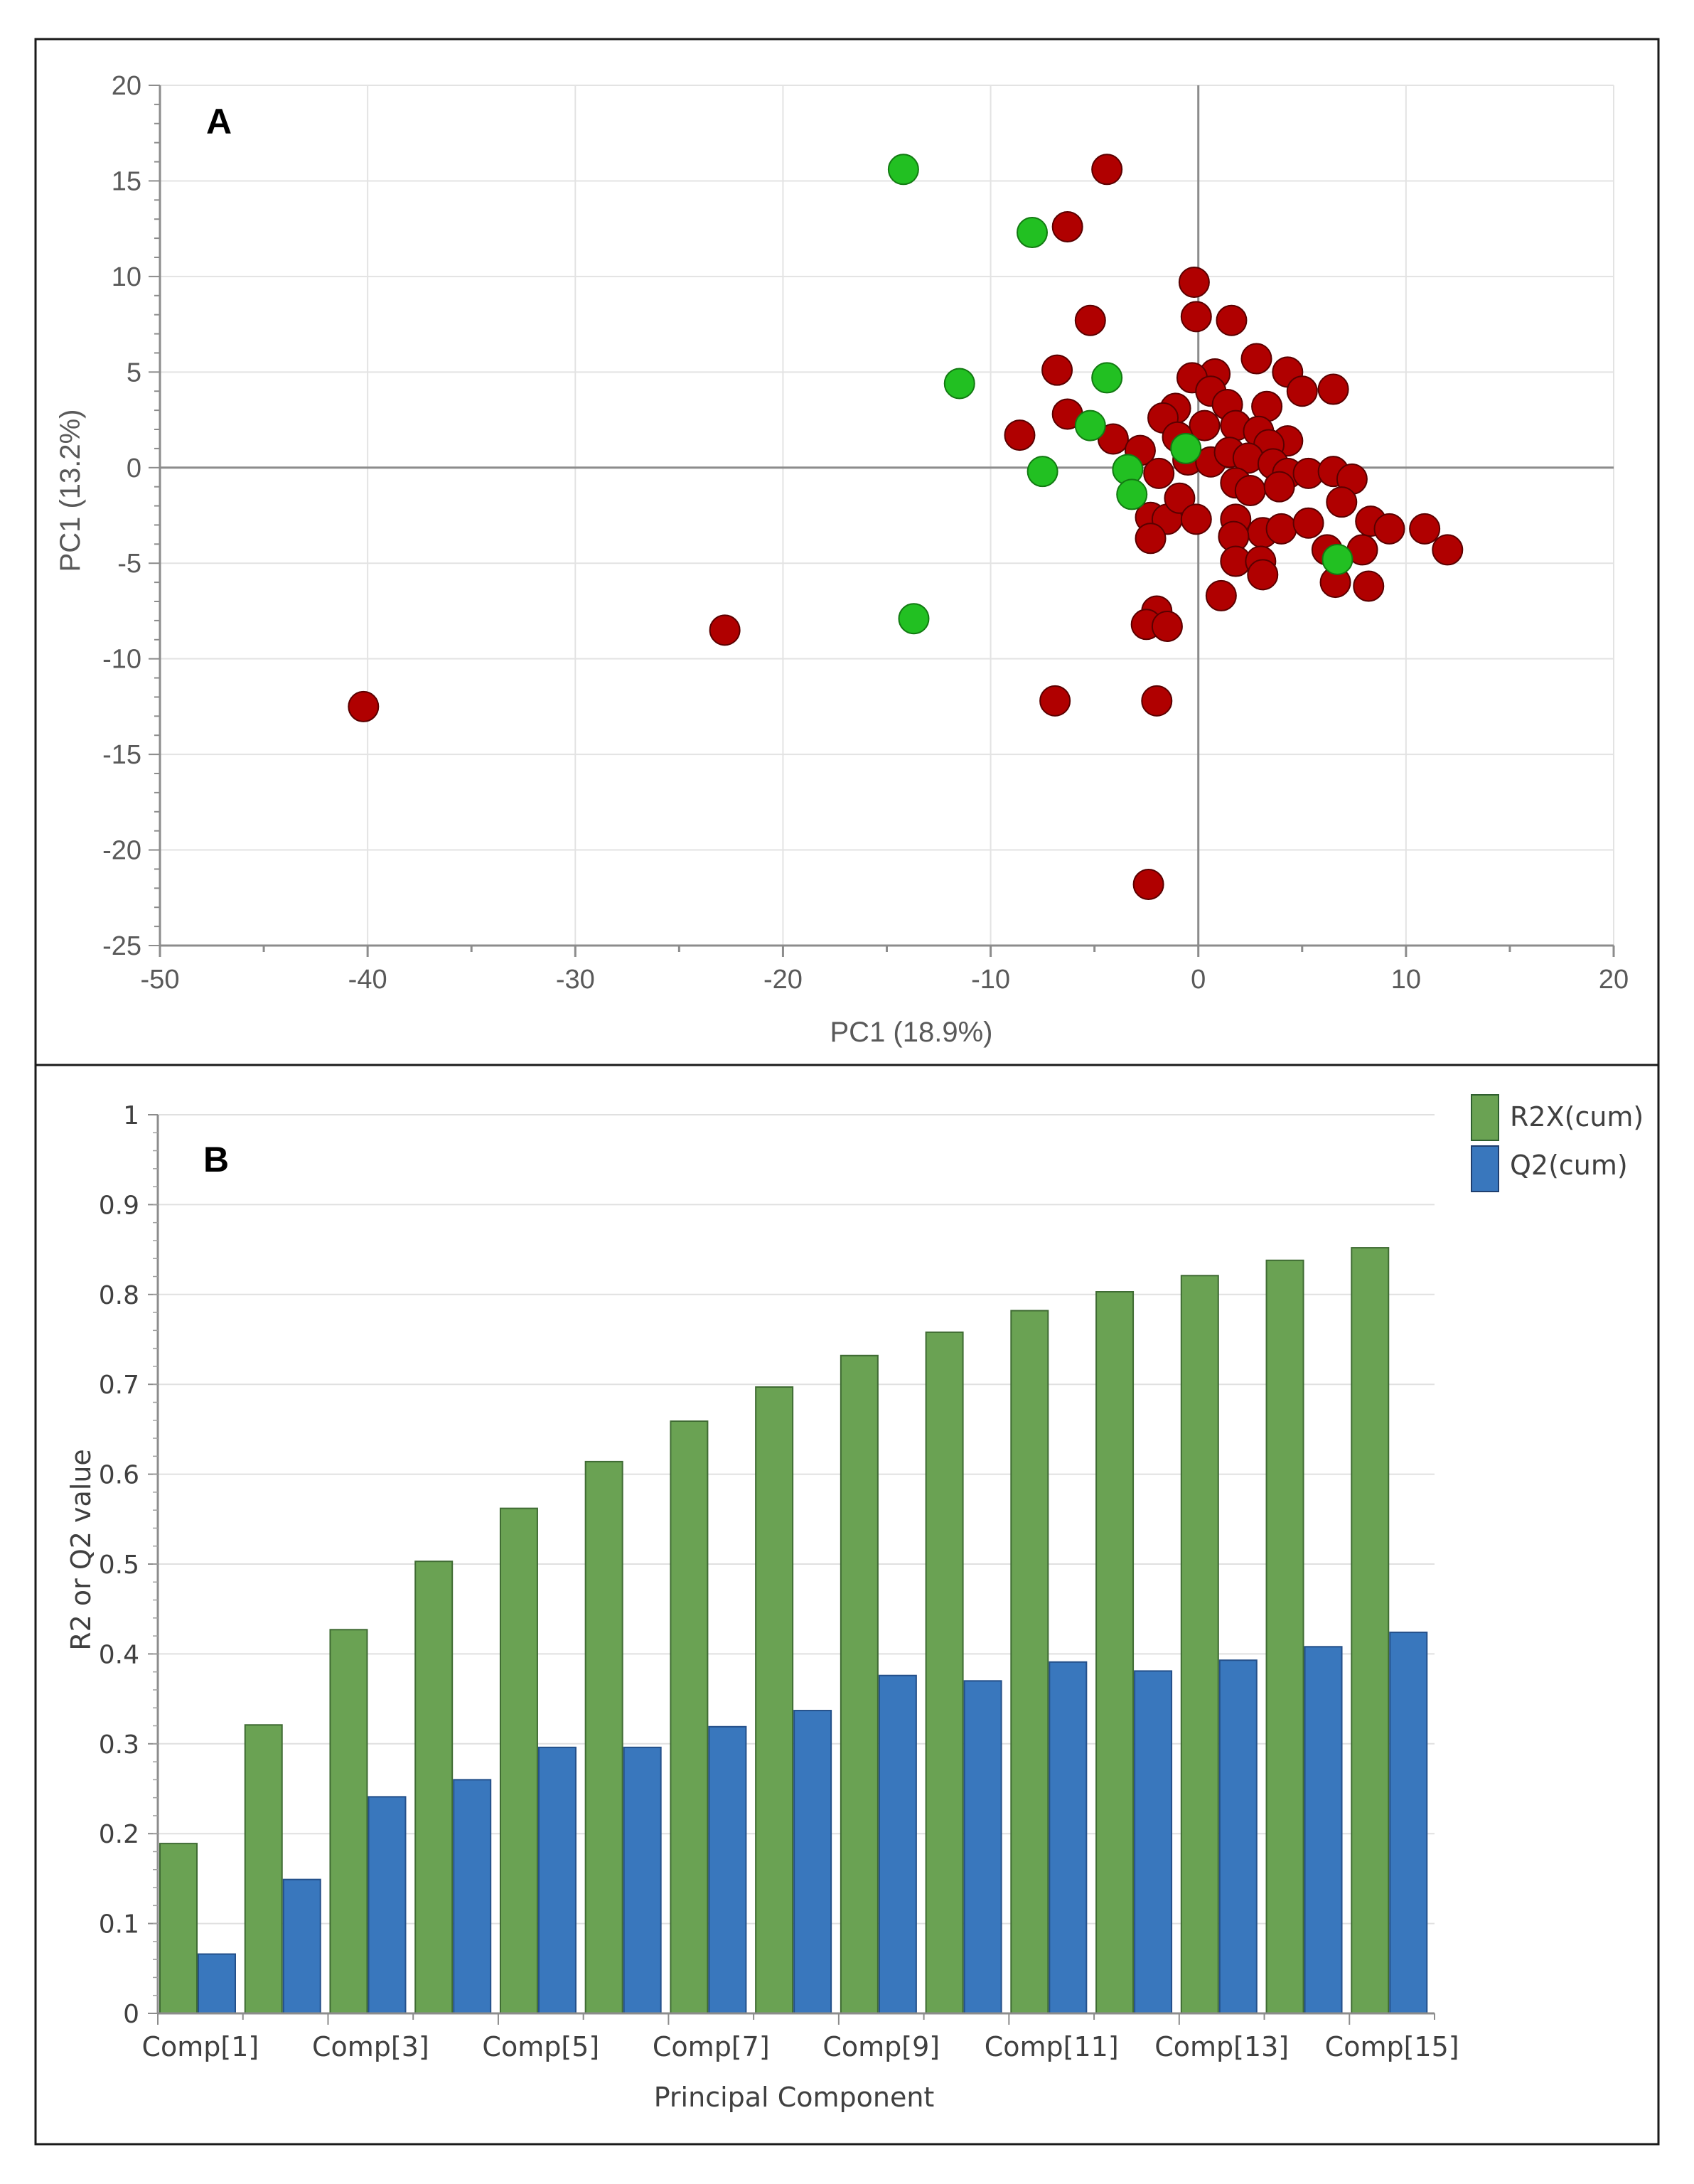 Image resolution: width=1694 pixels, height=2184 pixels. What do you see at coordinates (1485, 1168) in the screenshot?
I see `legend-swatch-q2` at bounding box center [1485, 1168].